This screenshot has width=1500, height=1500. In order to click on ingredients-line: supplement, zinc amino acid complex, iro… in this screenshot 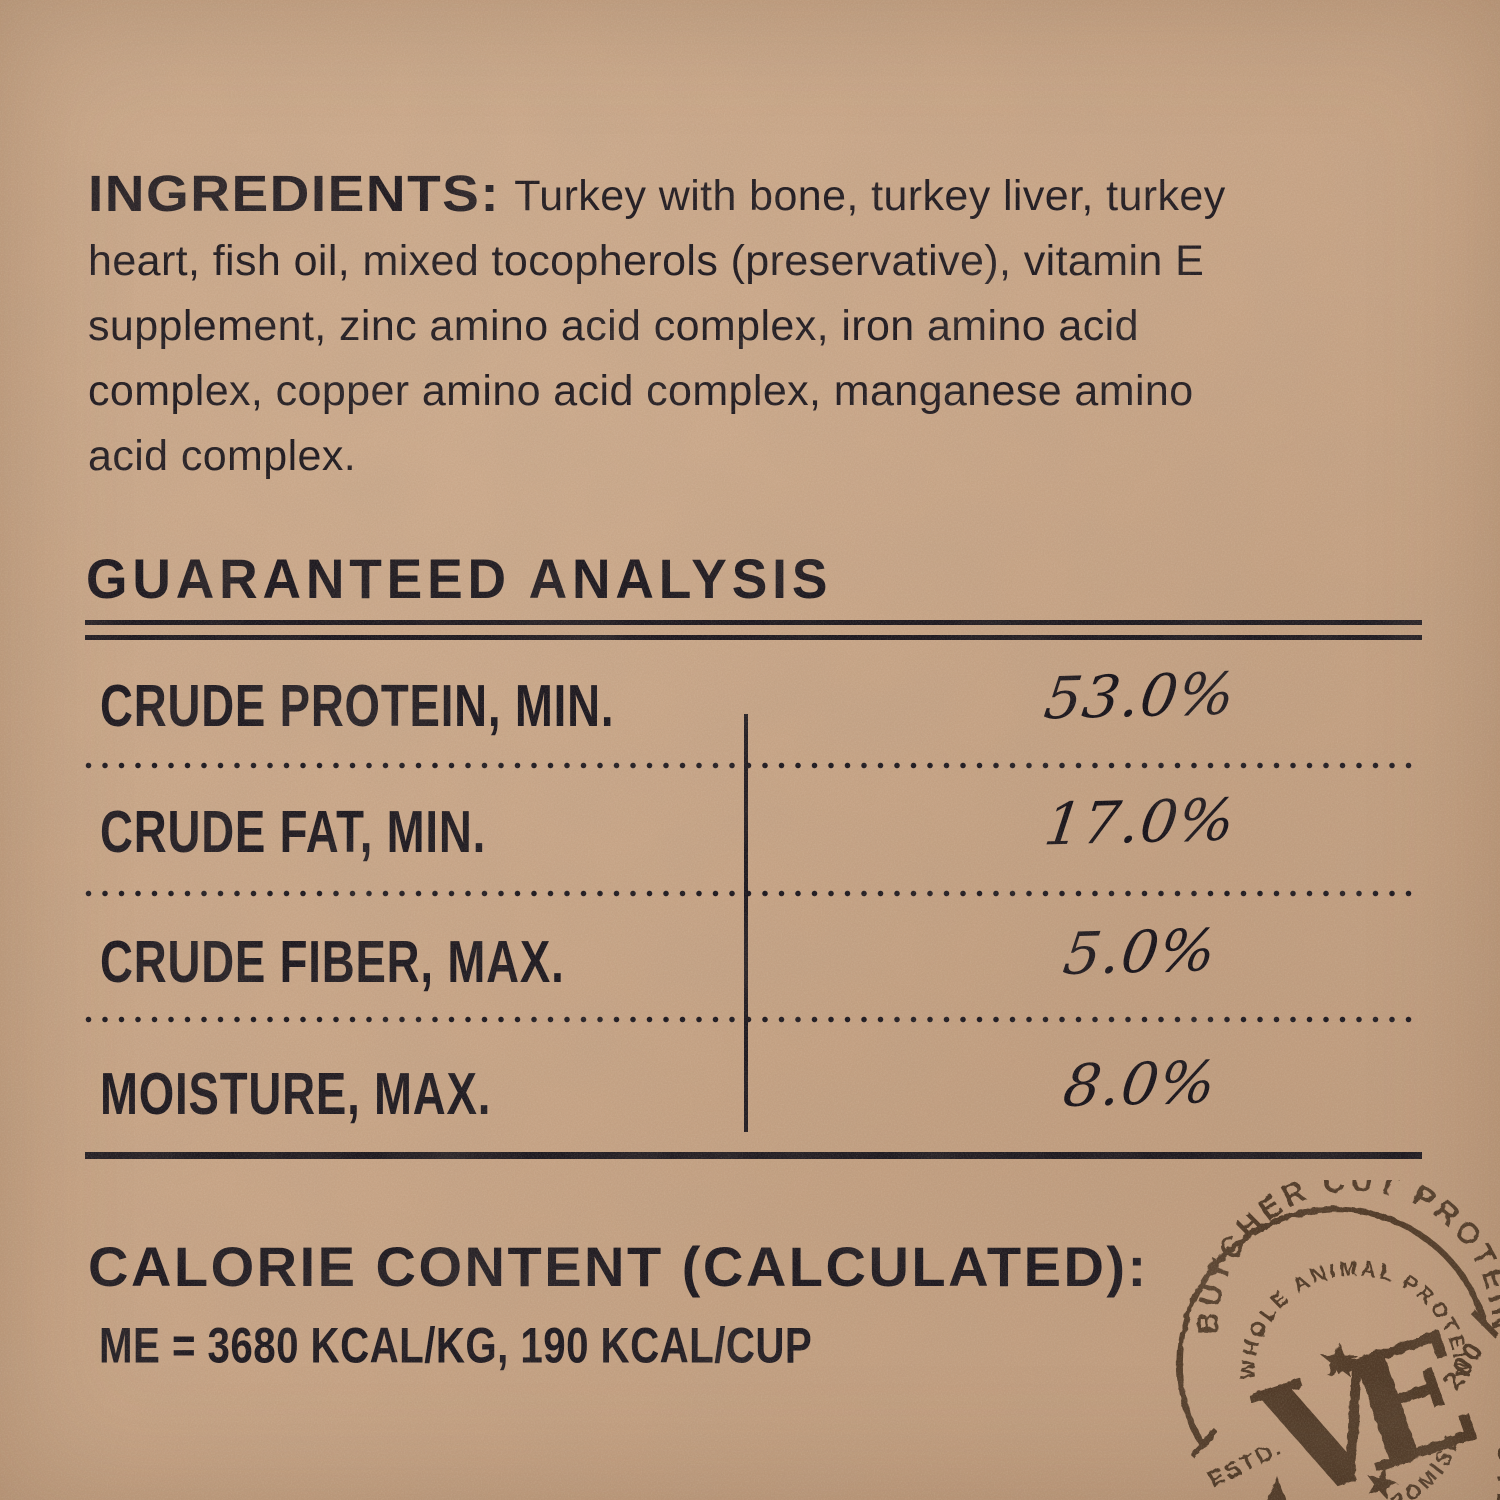, I will do `click(613, 326)`.